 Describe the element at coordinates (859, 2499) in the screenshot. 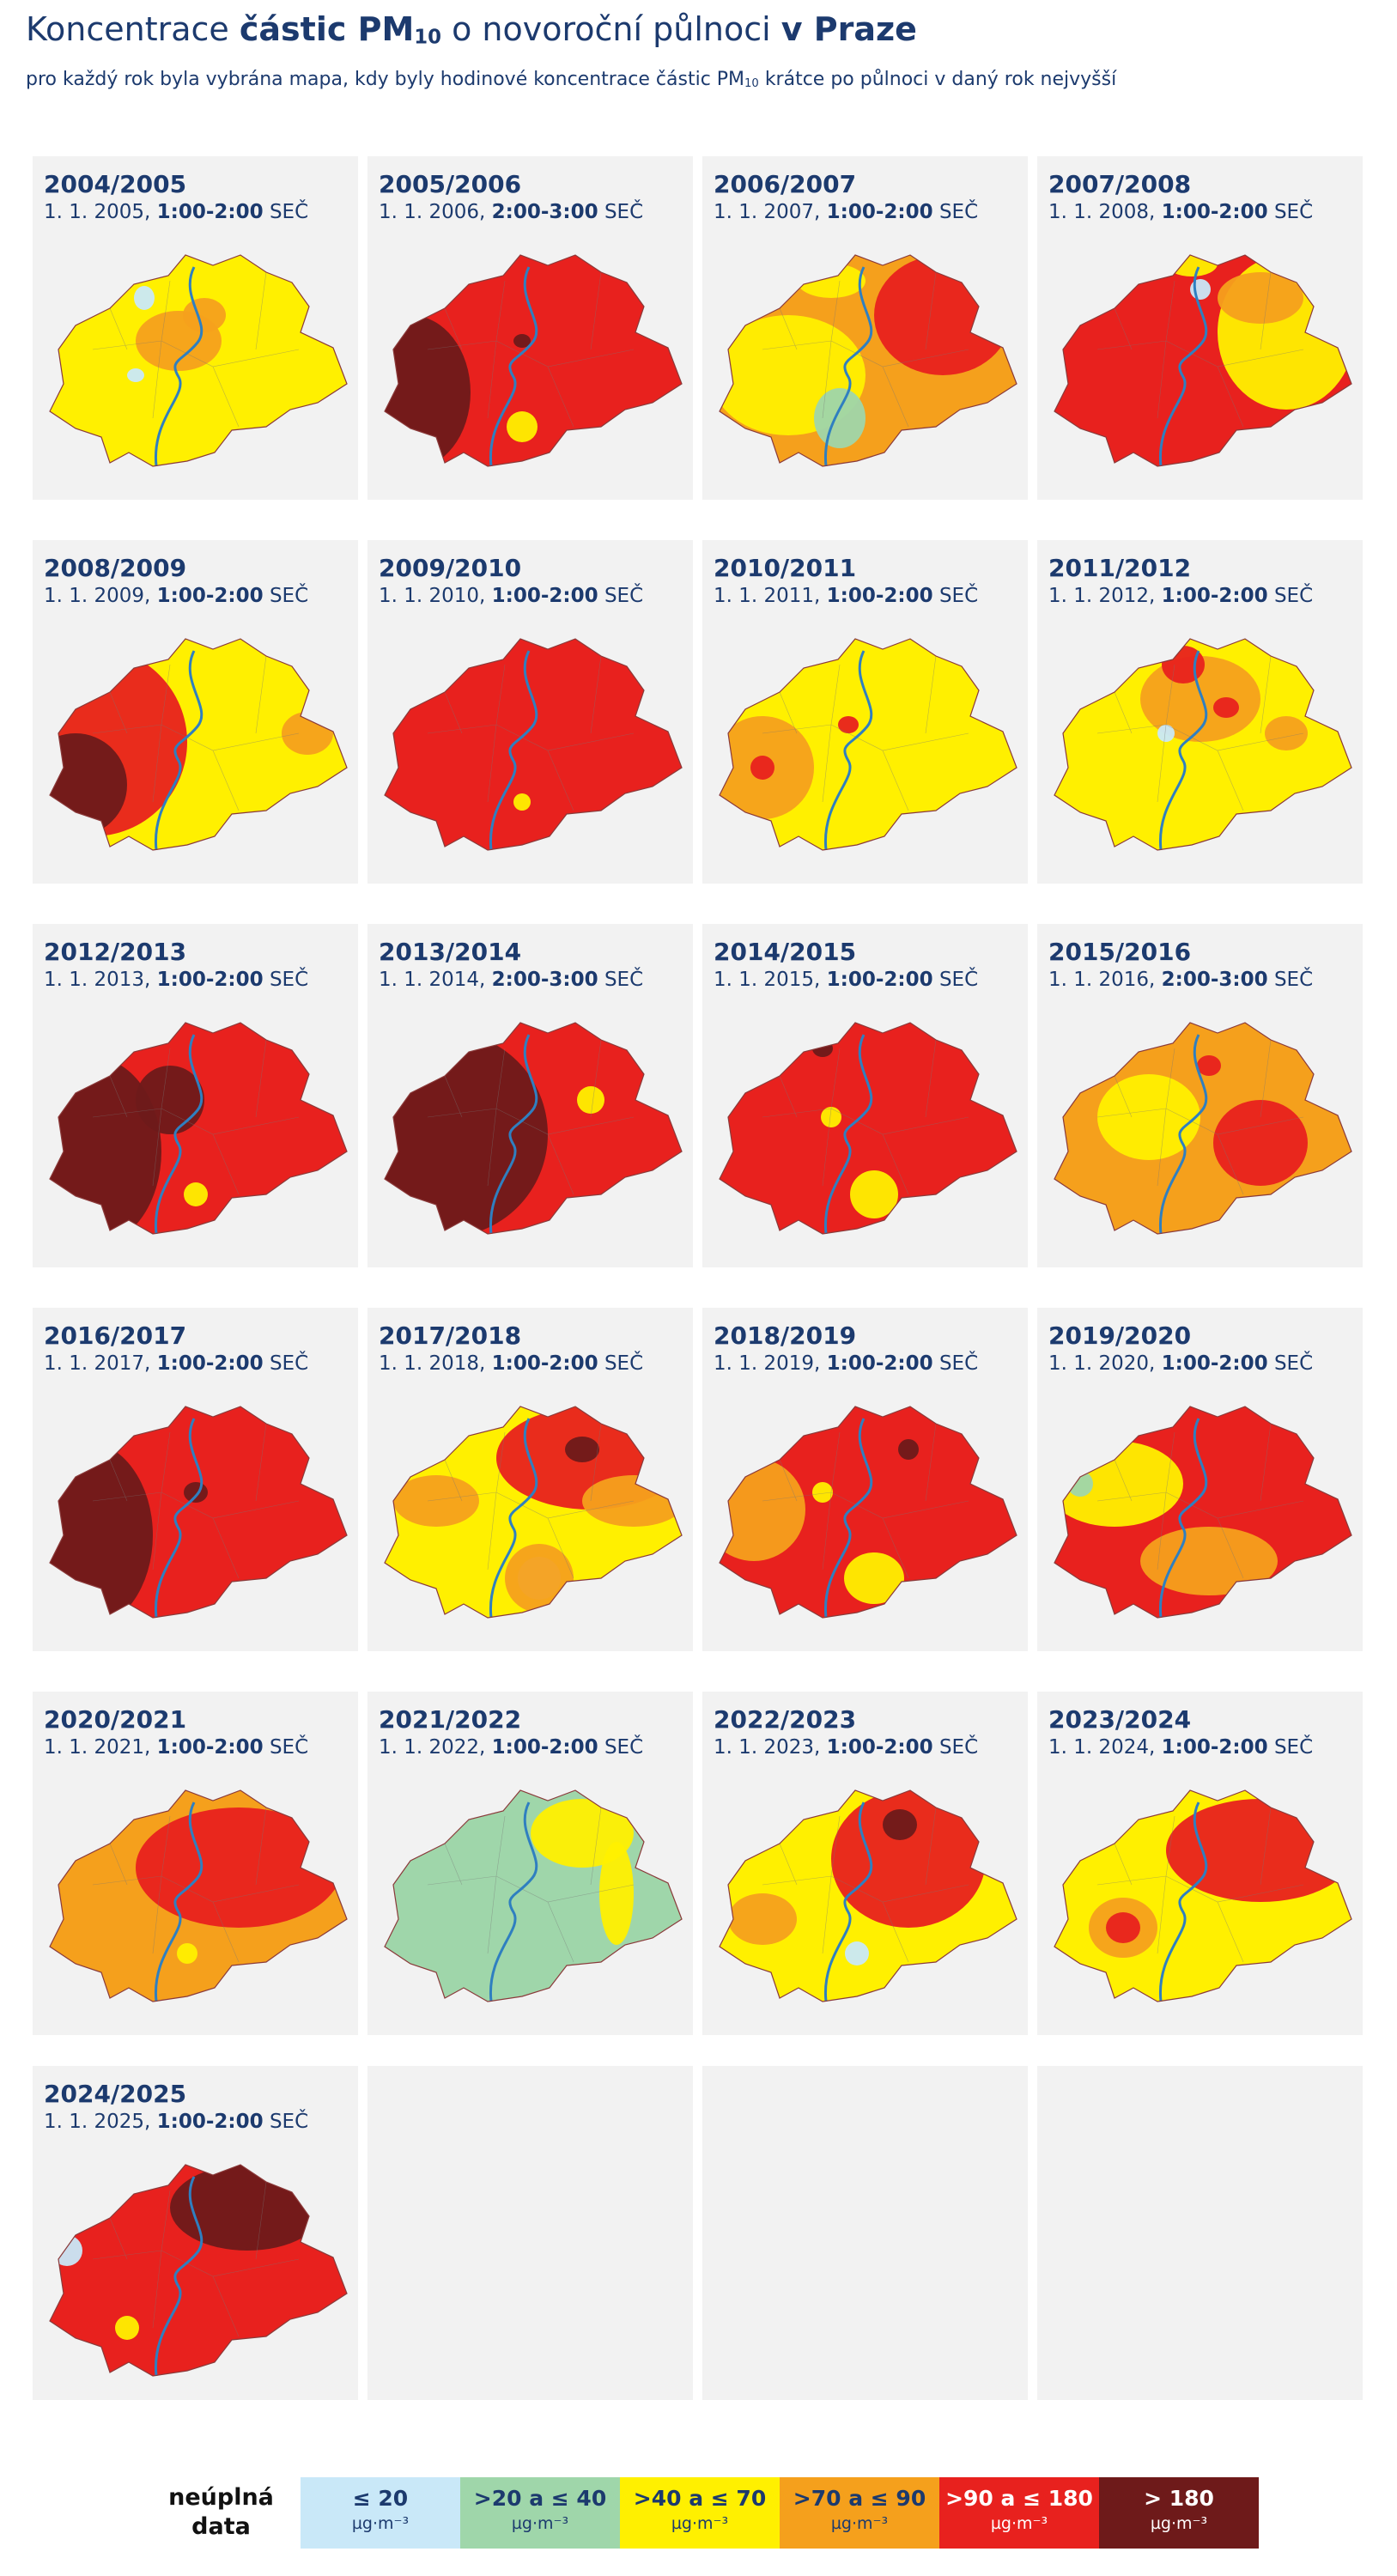

I see `legend-label: >70 a ≤ 90` at that location.